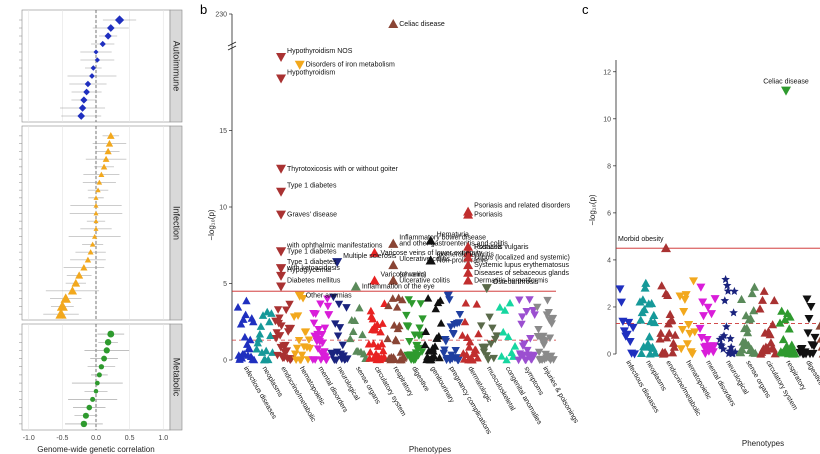  Describe the element at coordinates (309, 270) in the screenshot. I see `point-annotation: Hypoglycemia` at that location.